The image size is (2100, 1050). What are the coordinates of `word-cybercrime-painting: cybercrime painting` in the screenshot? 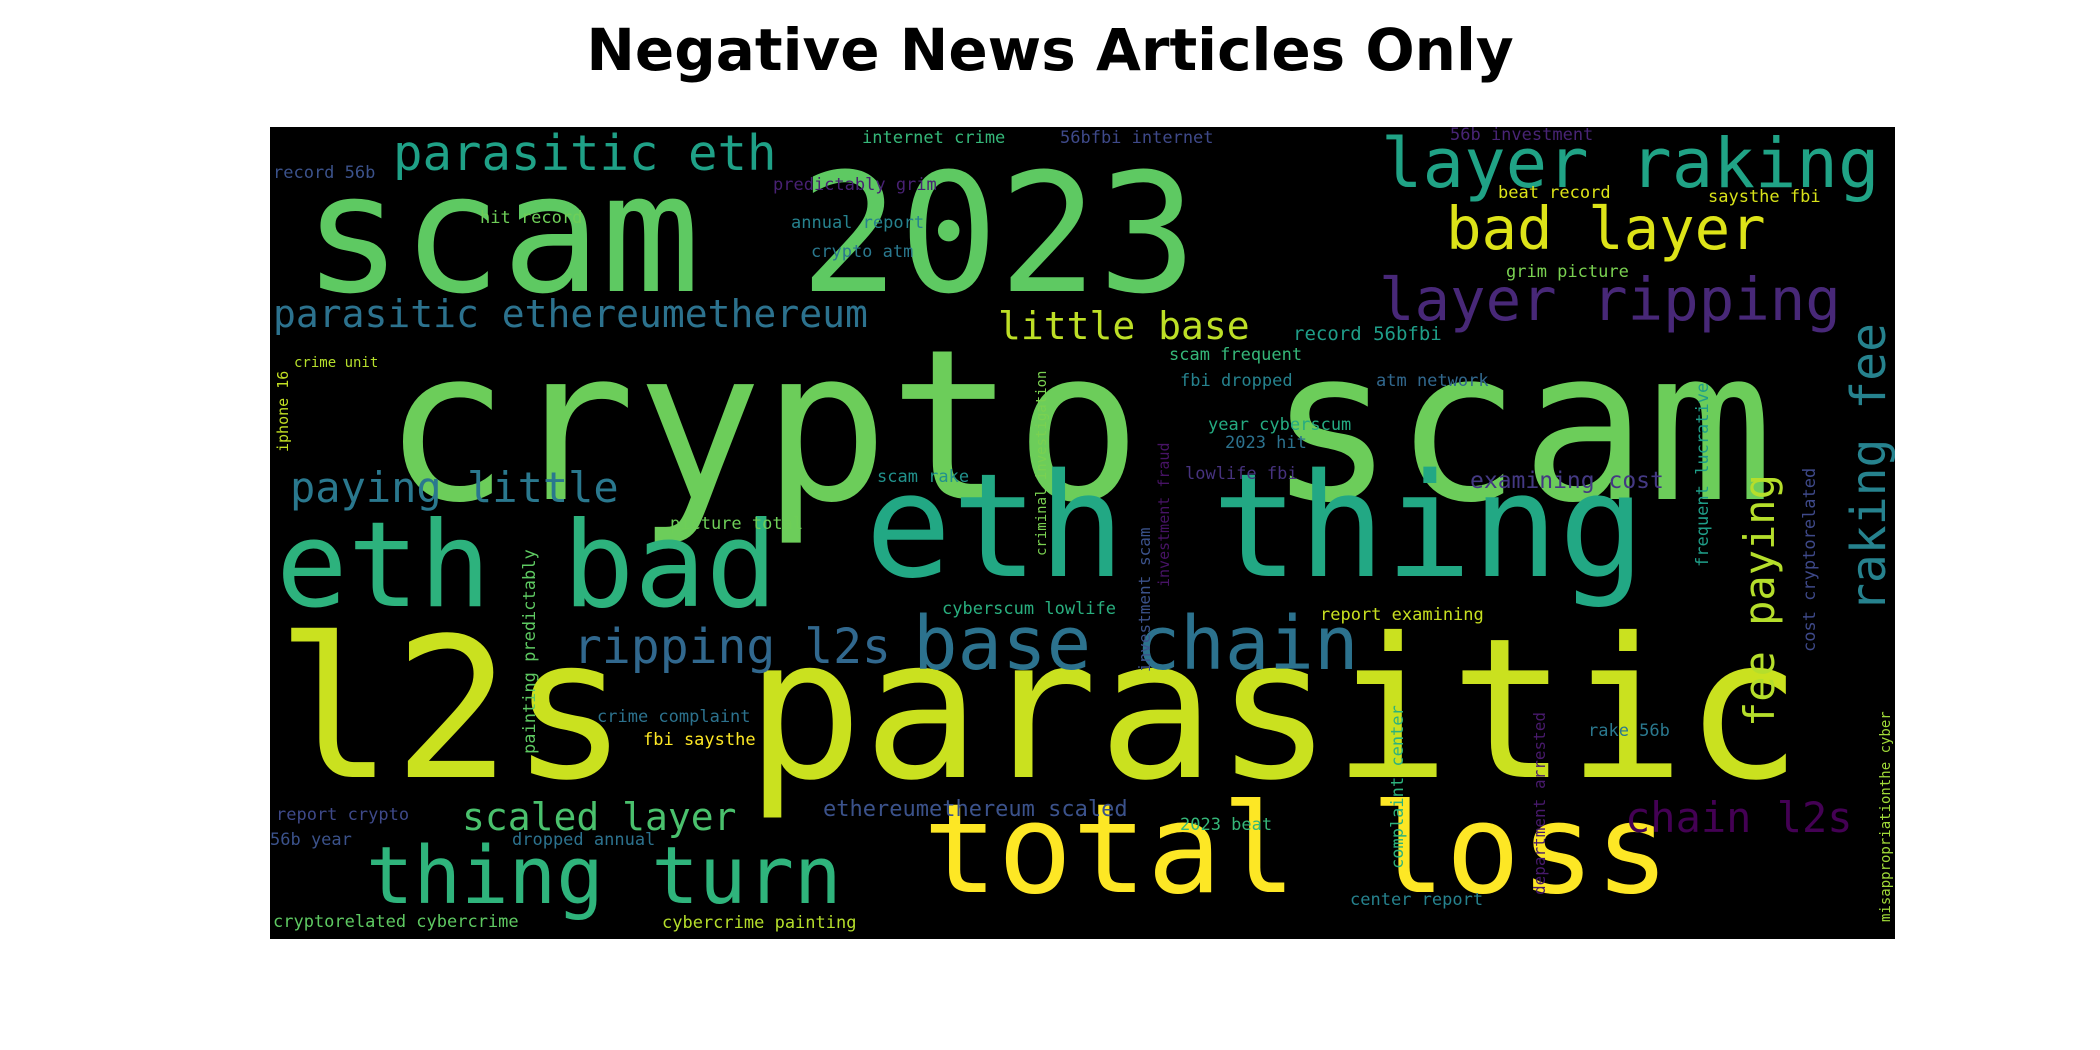 It's located at (759, 923).